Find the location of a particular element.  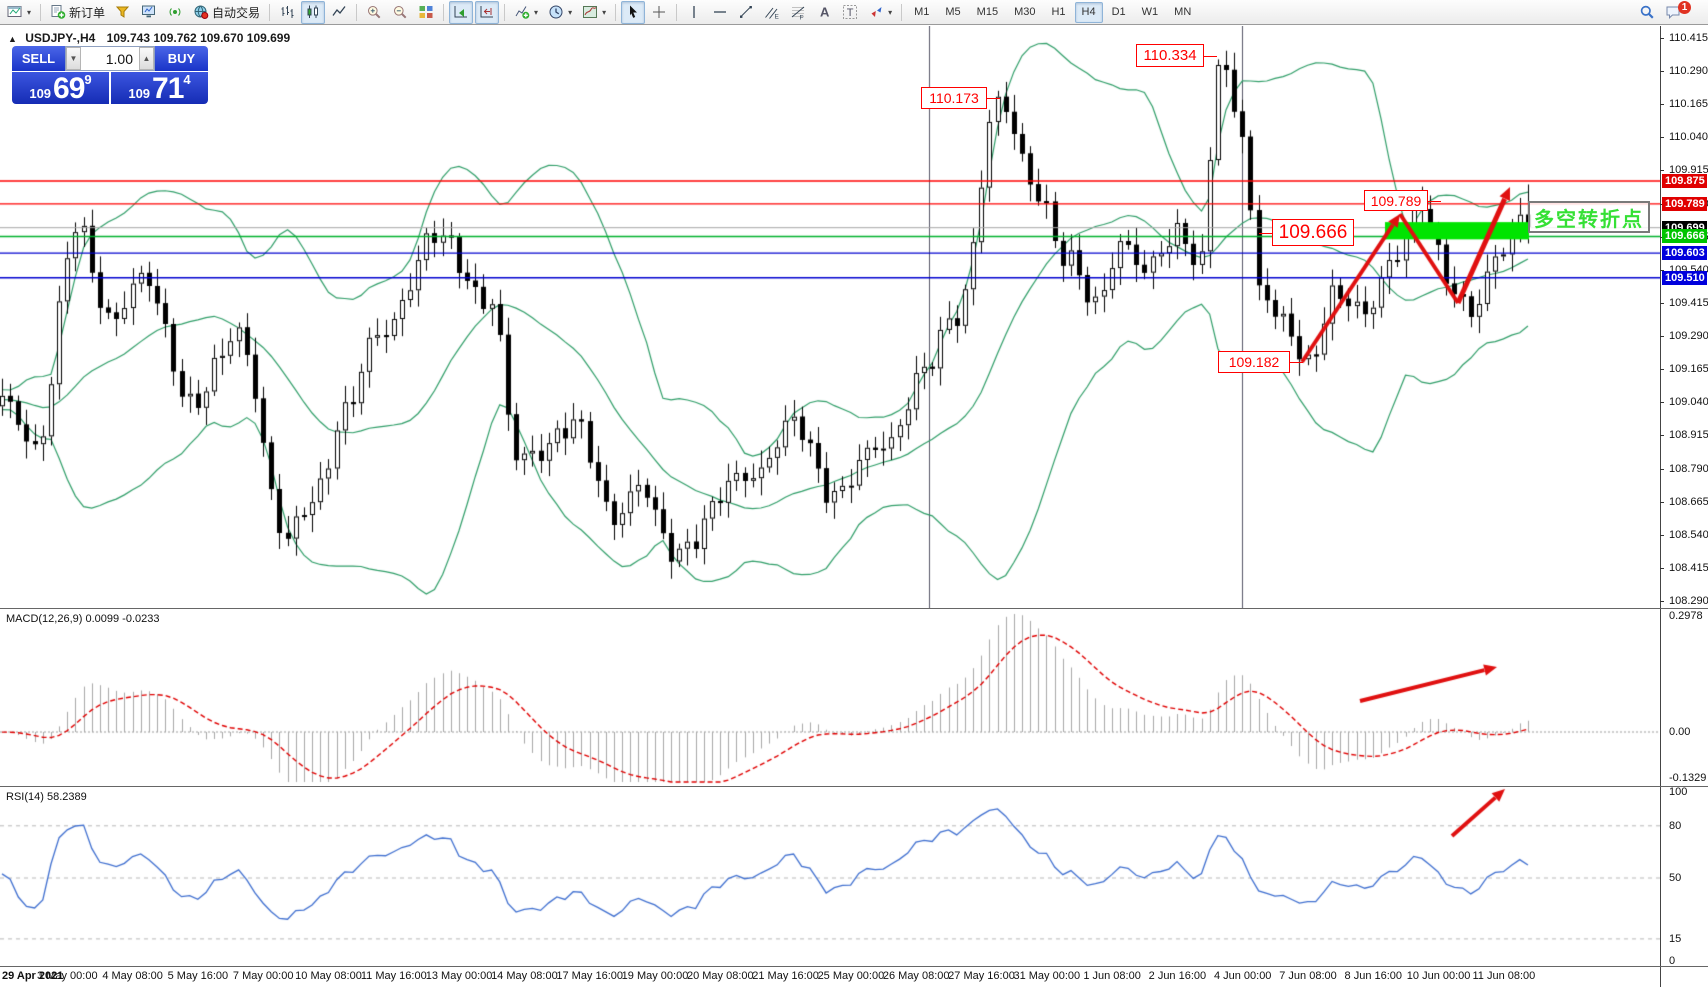

cursor-button is located at coordinates (633, 12).